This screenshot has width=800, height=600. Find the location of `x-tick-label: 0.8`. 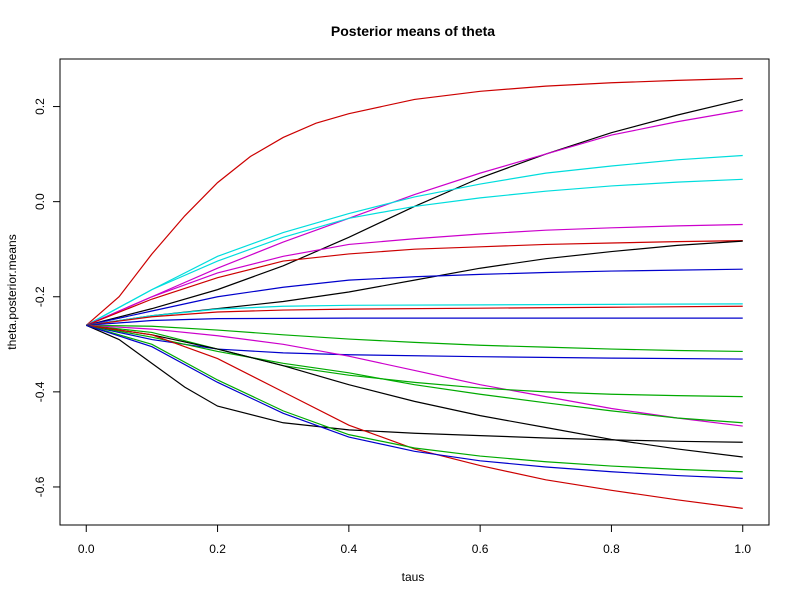

x-tick-label: 0.8 is located at coordinates (611, 549).